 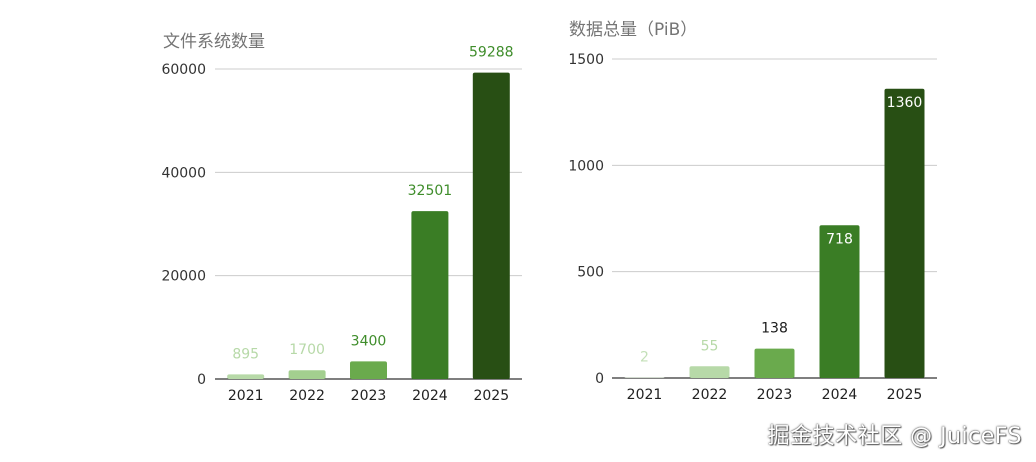 I want to click on data-label: 55, so click(x=710, y=346).